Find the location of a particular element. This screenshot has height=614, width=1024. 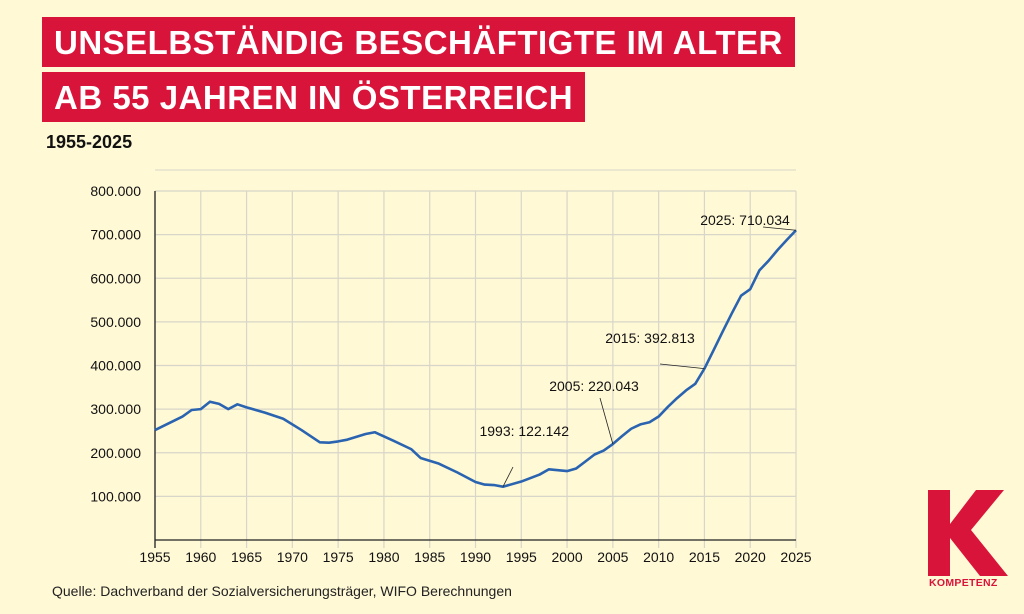

x-tick-label: 1965 is located at coordinates (246, 557).